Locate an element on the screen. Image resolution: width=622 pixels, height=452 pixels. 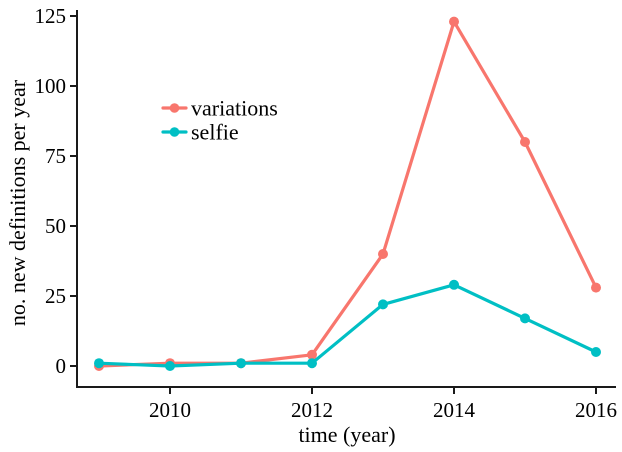
y-tick-label: 125 is located at coordinates (51, 16).